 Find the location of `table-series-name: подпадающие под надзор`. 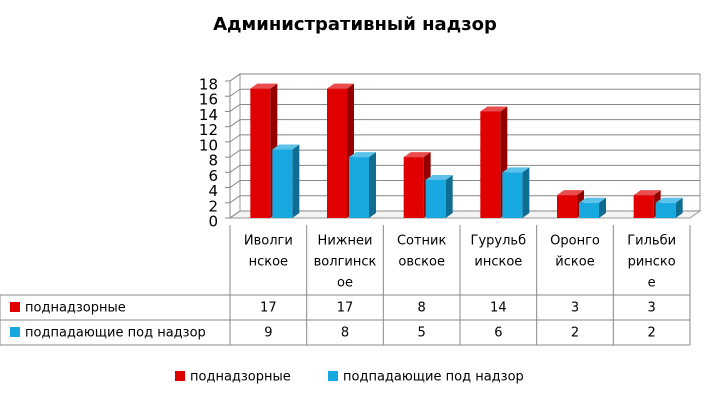

table-series-name: подпадающие под надзор is located at coordinates (115, 333).